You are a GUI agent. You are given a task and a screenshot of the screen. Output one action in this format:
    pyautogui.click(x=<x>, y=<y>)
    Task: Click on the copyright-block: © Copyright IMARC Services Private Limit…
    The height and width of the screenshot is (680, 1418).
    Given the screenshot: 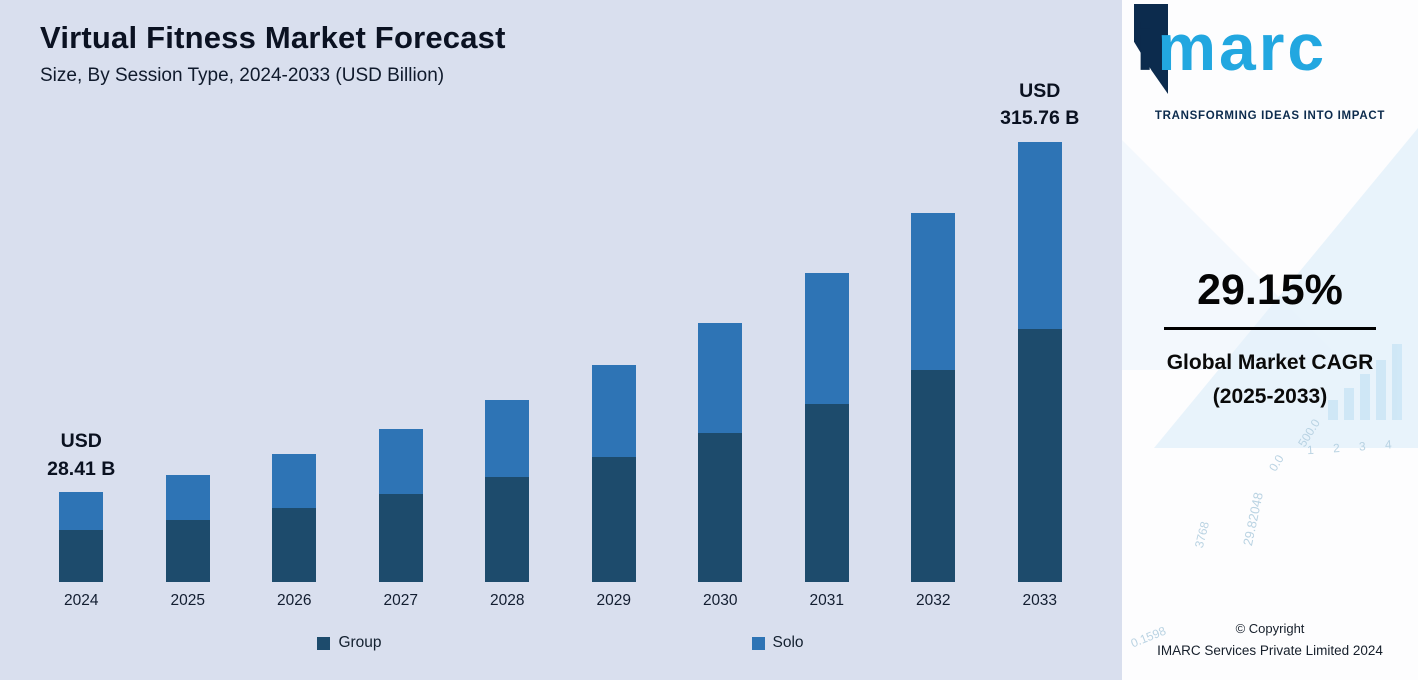 What is the action you would take?
    pyautogui.click(x=1270, y=639)
    